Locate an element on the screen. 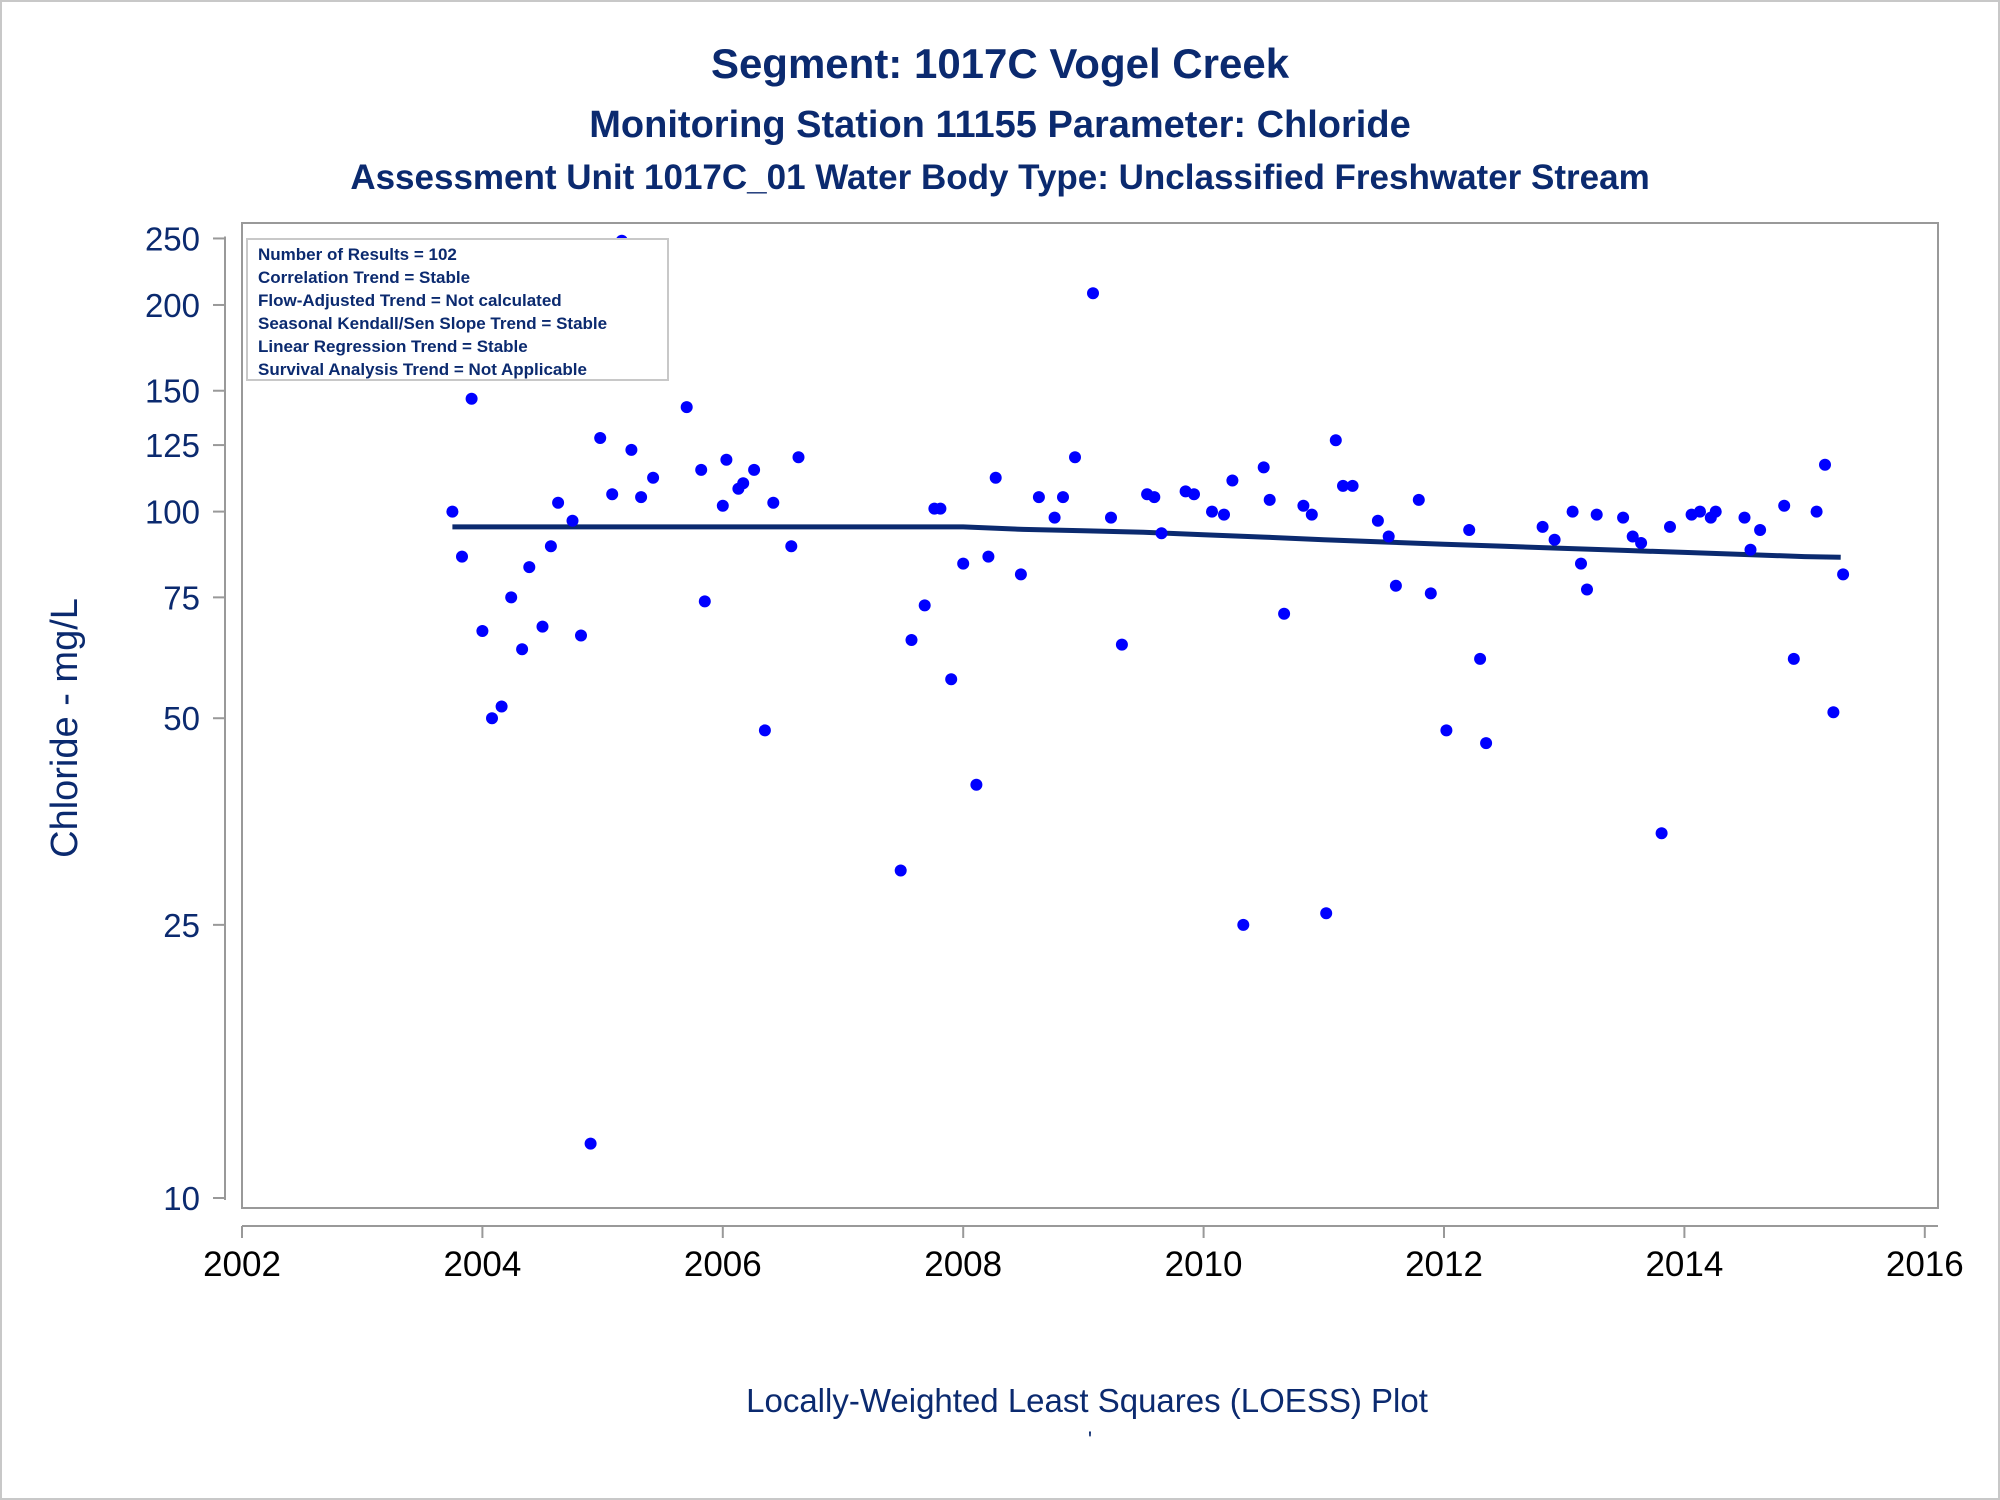 Image resolution: width=2000 pixels, height=1500 pixels. x-tick-label: 2006 is located at coordinates (723, 1264).